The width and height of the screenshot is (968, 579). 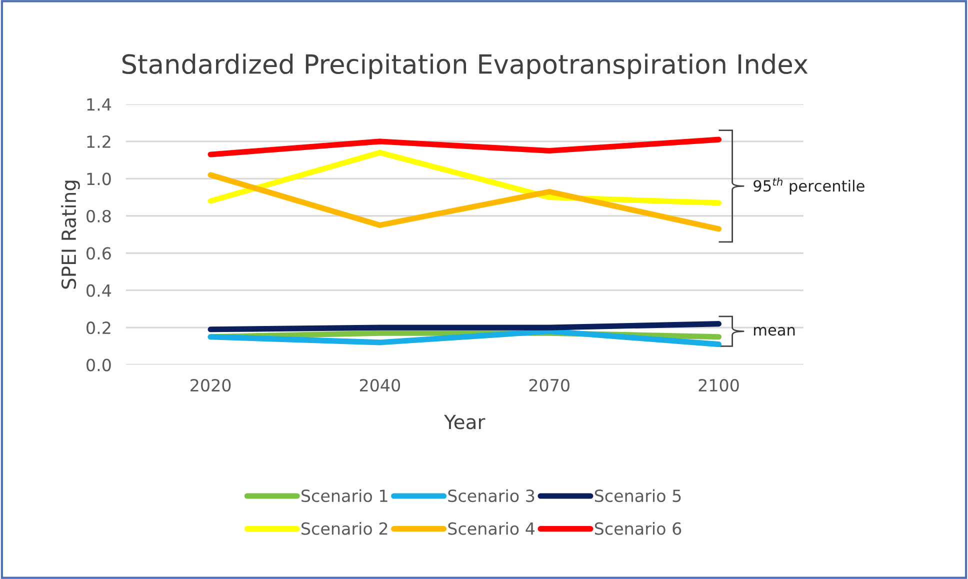 I want to click on chart-title: Standardized Precipitation Evapotranspiration Index, so click(x=465, y=67).